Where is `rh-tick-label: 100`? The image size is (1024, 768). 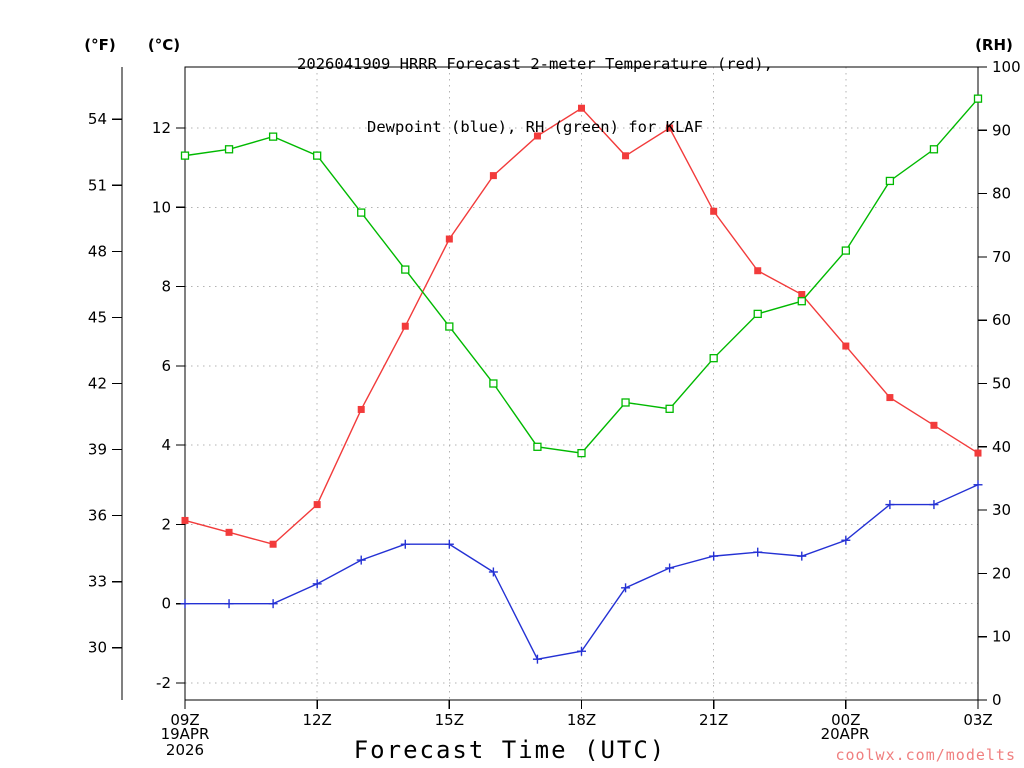 rh-tick-label: 100 is located at coordinates (1006, 67).